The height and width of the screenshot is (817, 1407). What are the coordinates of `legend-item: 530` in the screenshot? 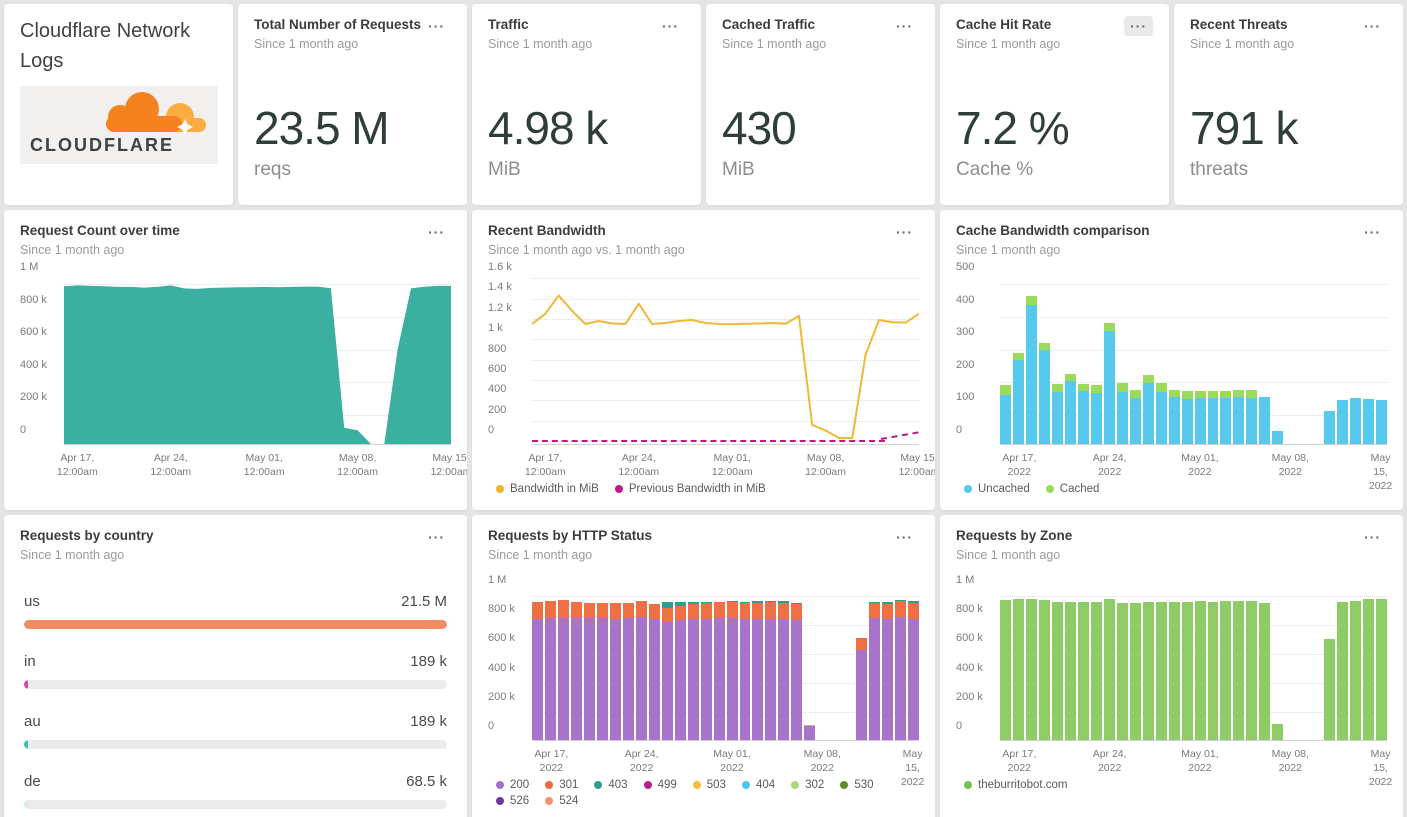 It's located at (857, 785).